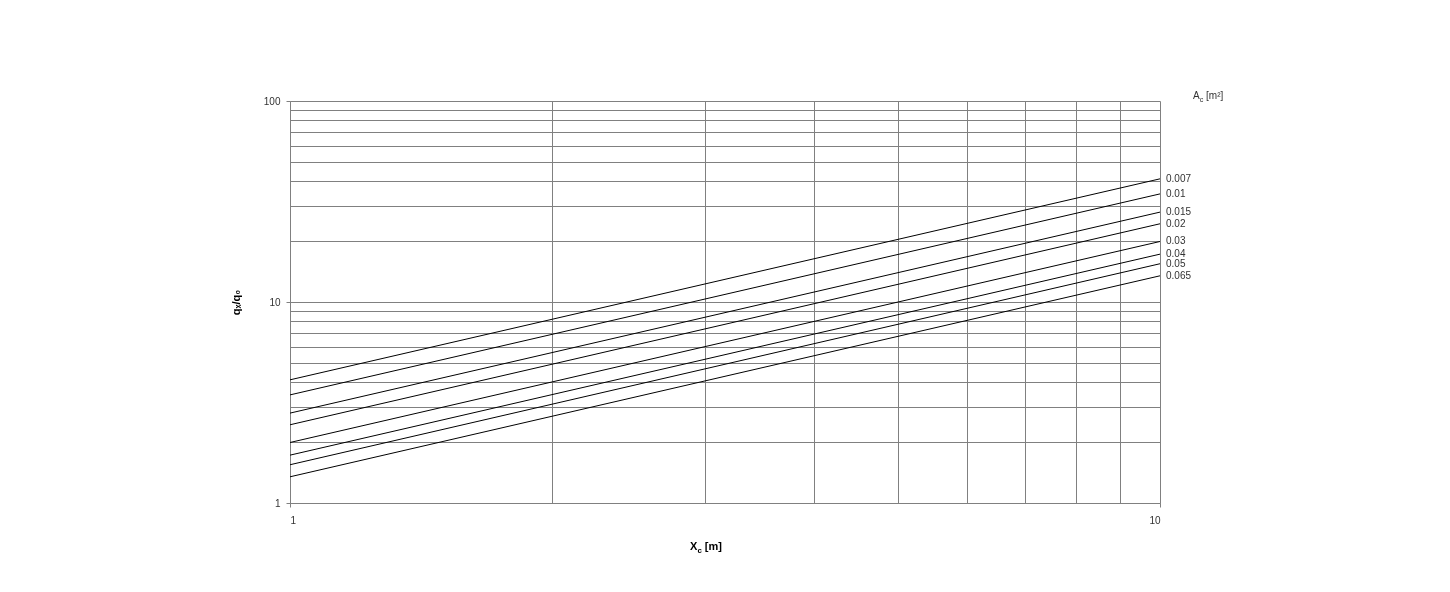 The height and width of the screenshot is (592, 1450). What do you see at coordinates (1176, 223) in the screenshot?
I see `series-label: 0.02` at bounding box center [1176, 223].